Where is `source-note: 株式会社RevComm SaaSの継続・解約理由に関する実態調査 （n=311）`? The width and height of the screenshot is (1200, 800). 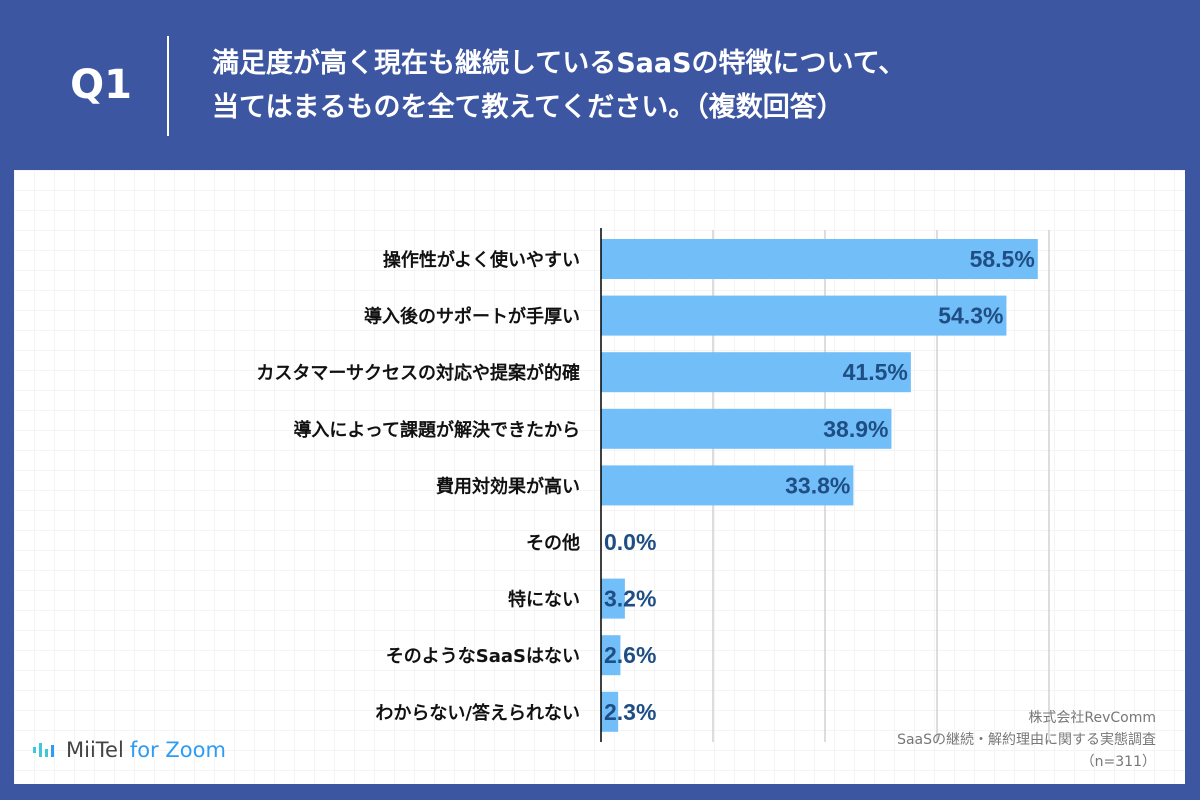 source-note: 株式会社RevComm SaaSの継続・解約理由に関する実態調査 （n=311） is located at coordinates (1026, 740).